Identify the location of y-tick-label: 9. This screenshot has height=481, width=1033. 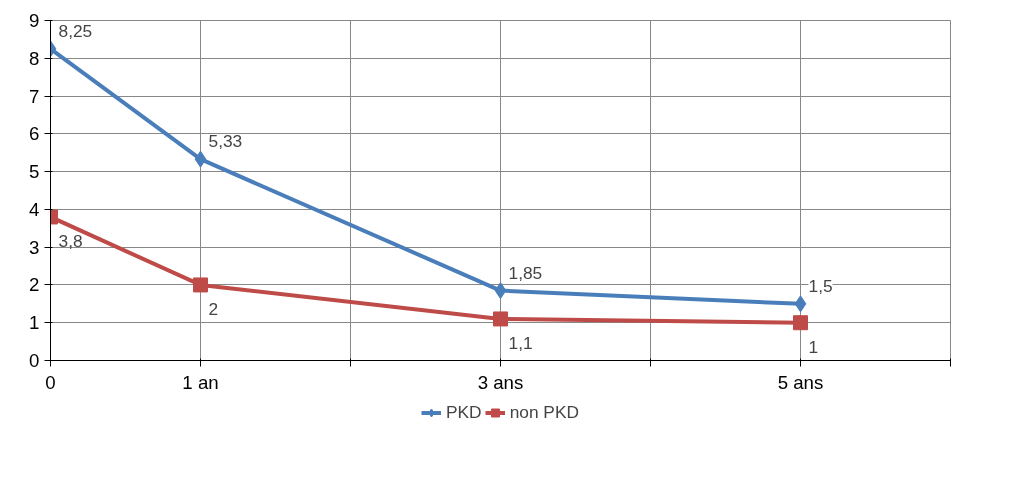
(34, 20).